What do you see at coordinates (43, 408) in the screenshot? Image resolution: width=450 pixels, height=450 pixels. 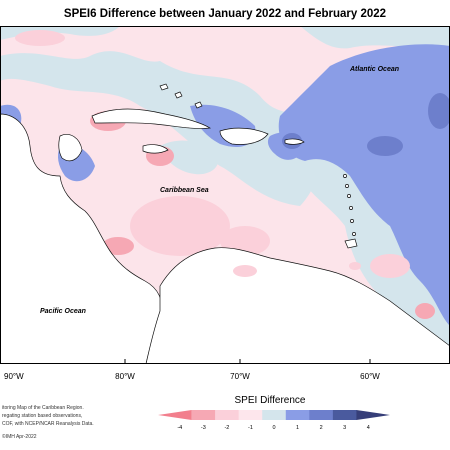 I see `footer-note-line-1: itoring Map of the Caribbean Region.` at bounding box center [43, 408].